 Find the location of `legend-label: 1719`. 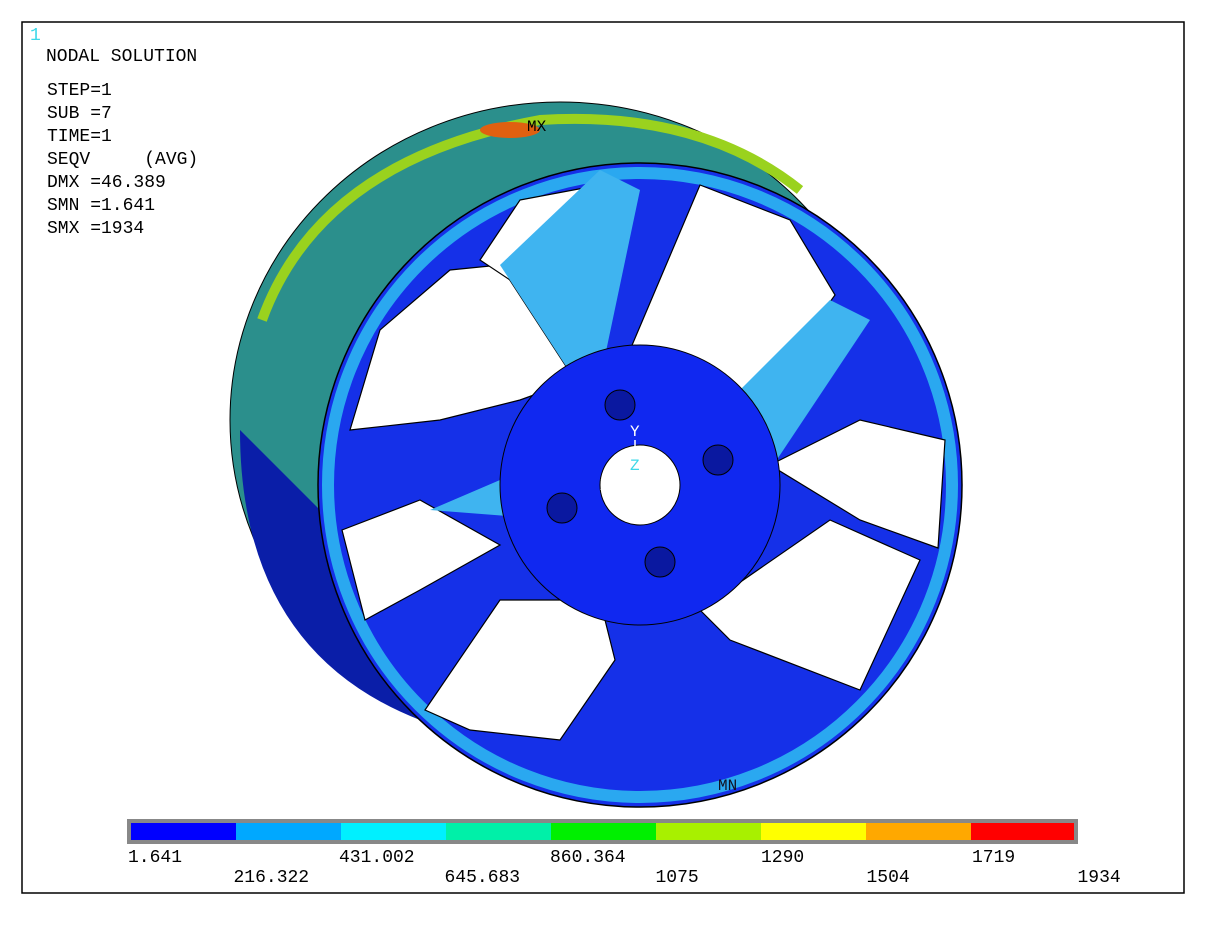

legend-label: 1719 is located at coordinates (993, 858).